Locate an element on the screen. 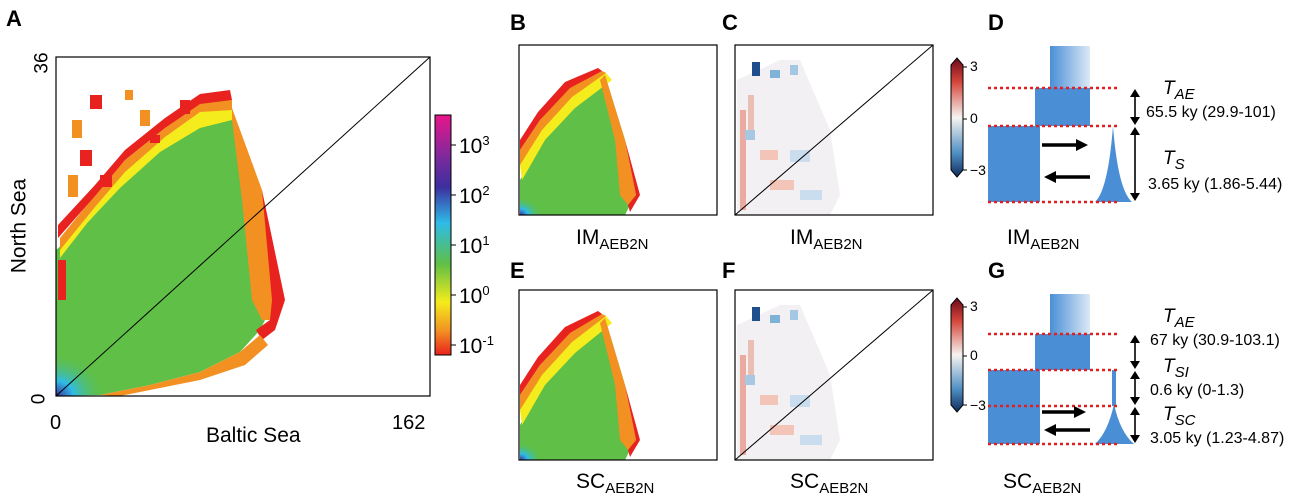 The height and width of the screenshot is (500, 1291). g-t2-value: 0.6 ky (0-1.3) is located at coordinates (1197, 390).